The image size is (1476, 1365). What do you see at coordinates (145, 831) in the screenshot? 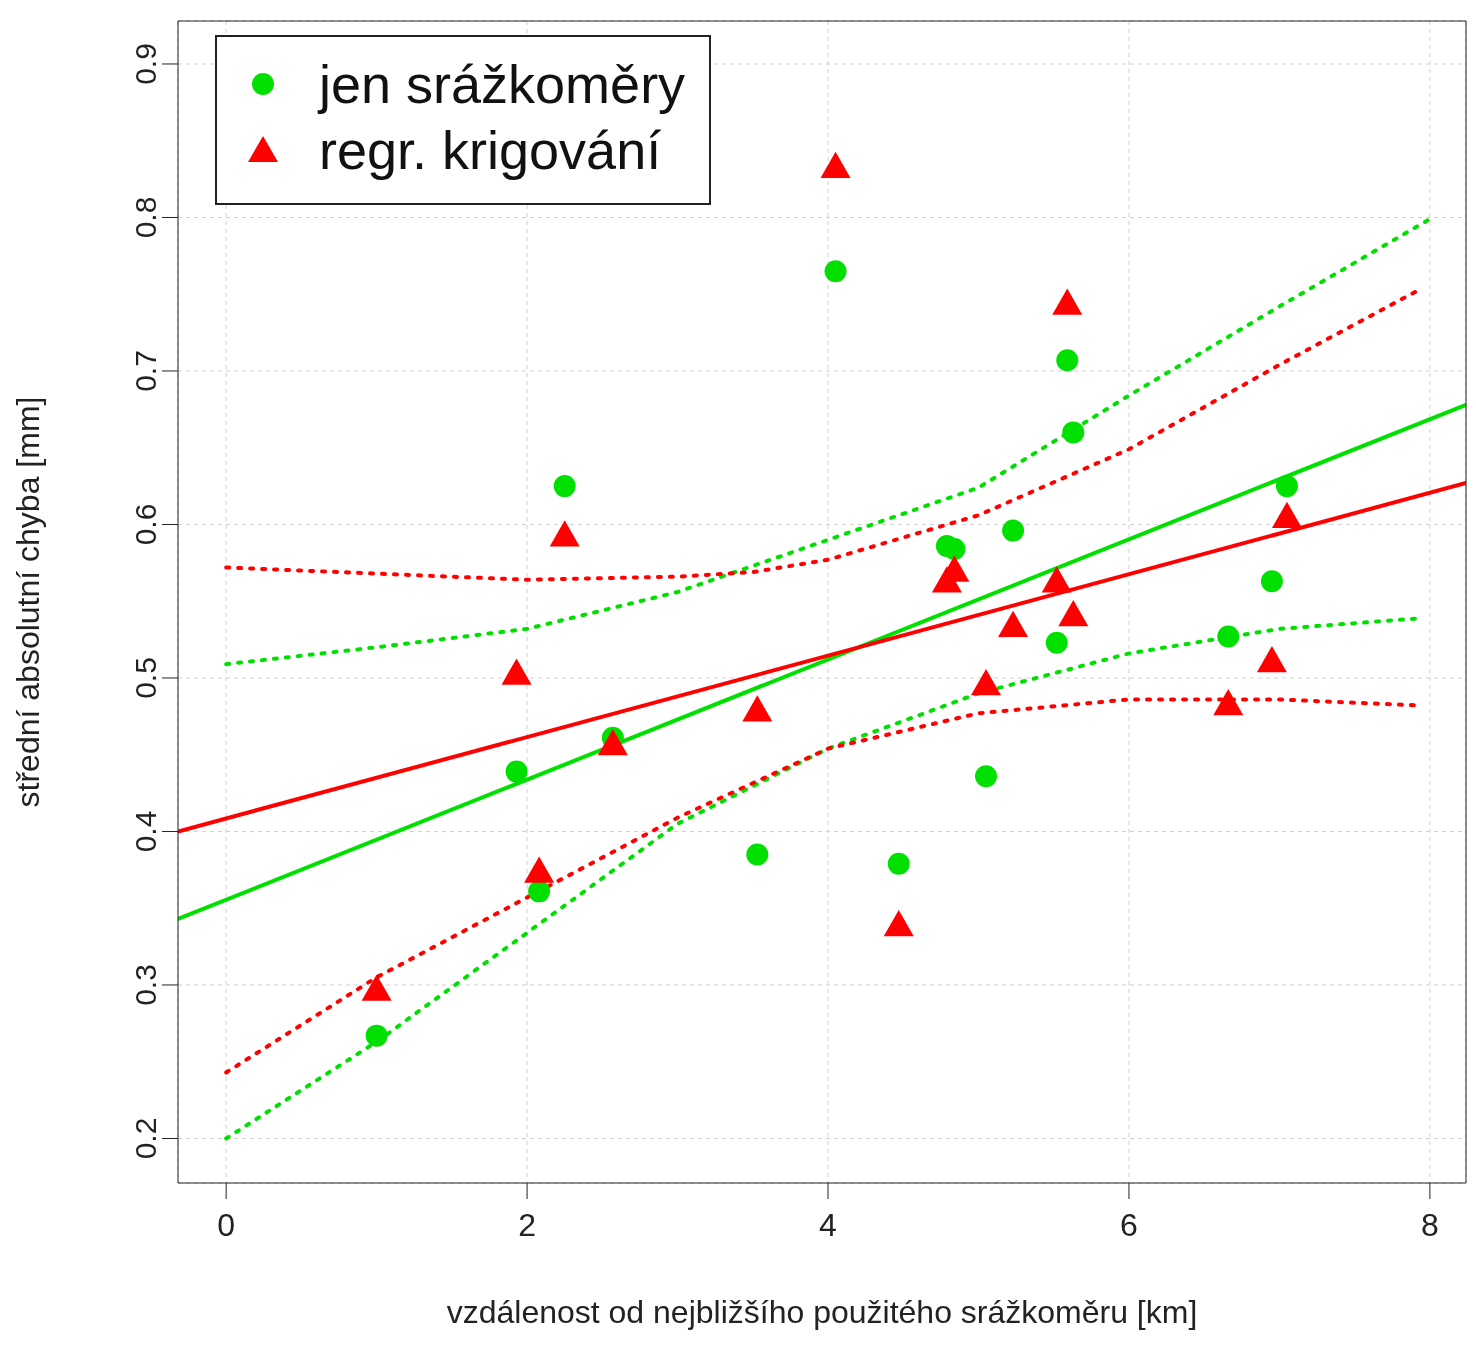
I see `y-tick-label: 0.4` at bounding box center [145, 831].